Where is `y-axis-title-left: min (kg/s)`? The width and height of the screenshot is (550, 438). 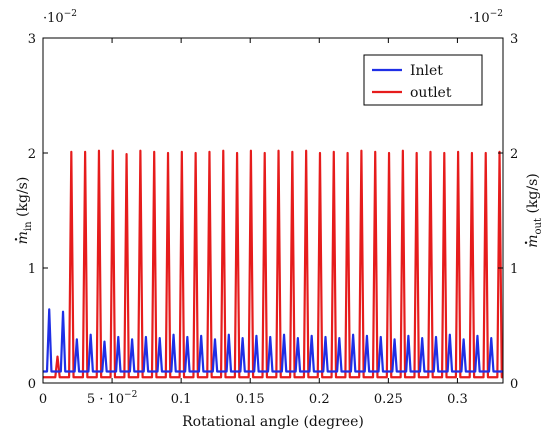 y-axis-title-left: min (kg/s) is located at coordinates (24, 211).